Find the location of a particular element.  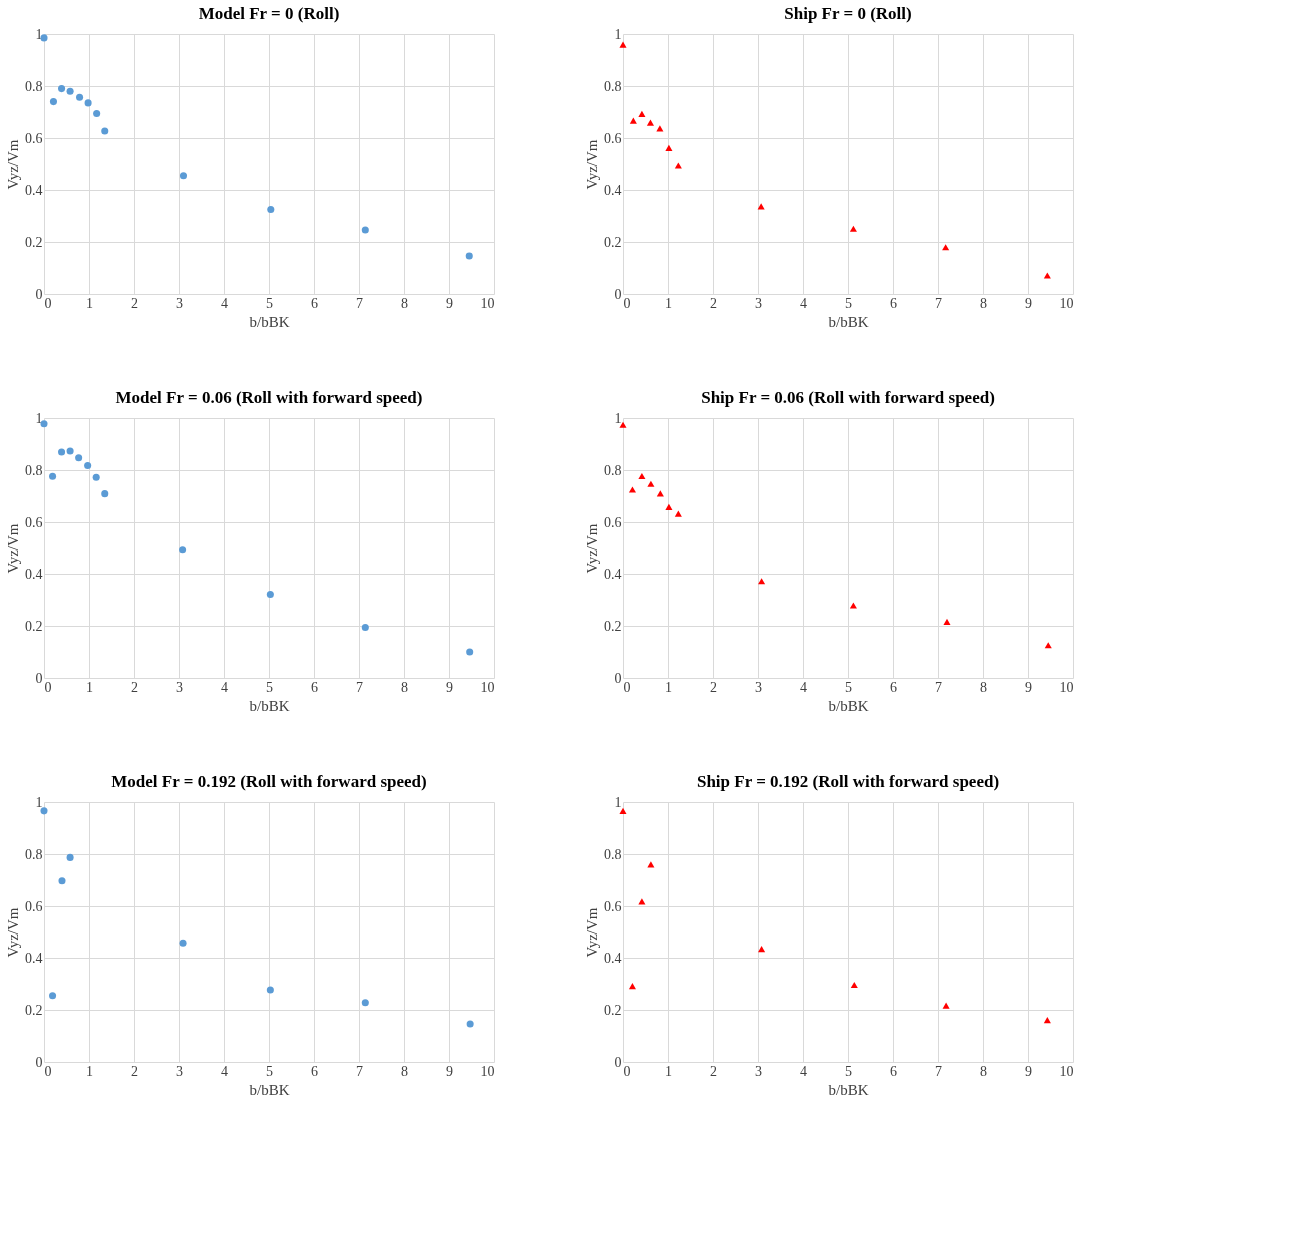

chart-title: Ship Fr = 0.06 (Roll with forward speed) is located at coordinates (848, 397).